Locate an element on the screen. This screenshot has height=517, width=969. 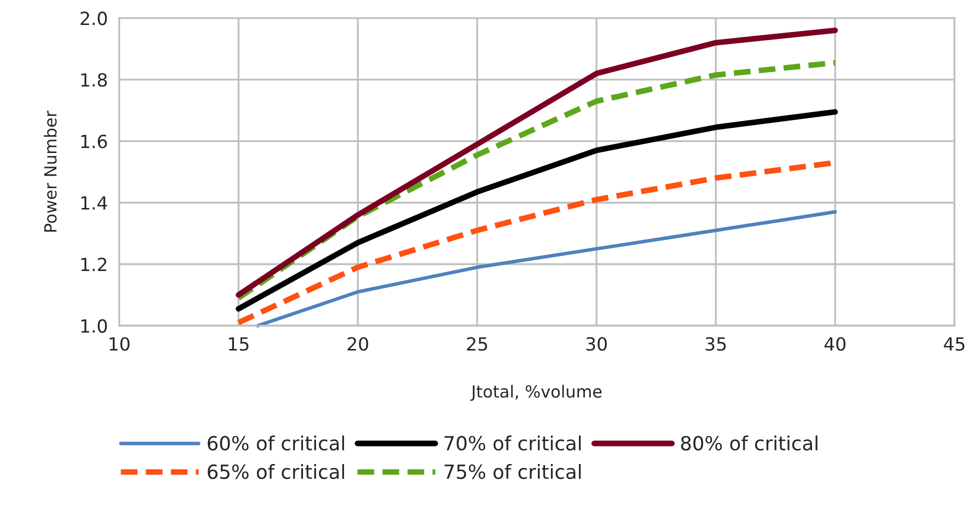
y-tick-label: 1.2 is located at coordinates (93, 265).